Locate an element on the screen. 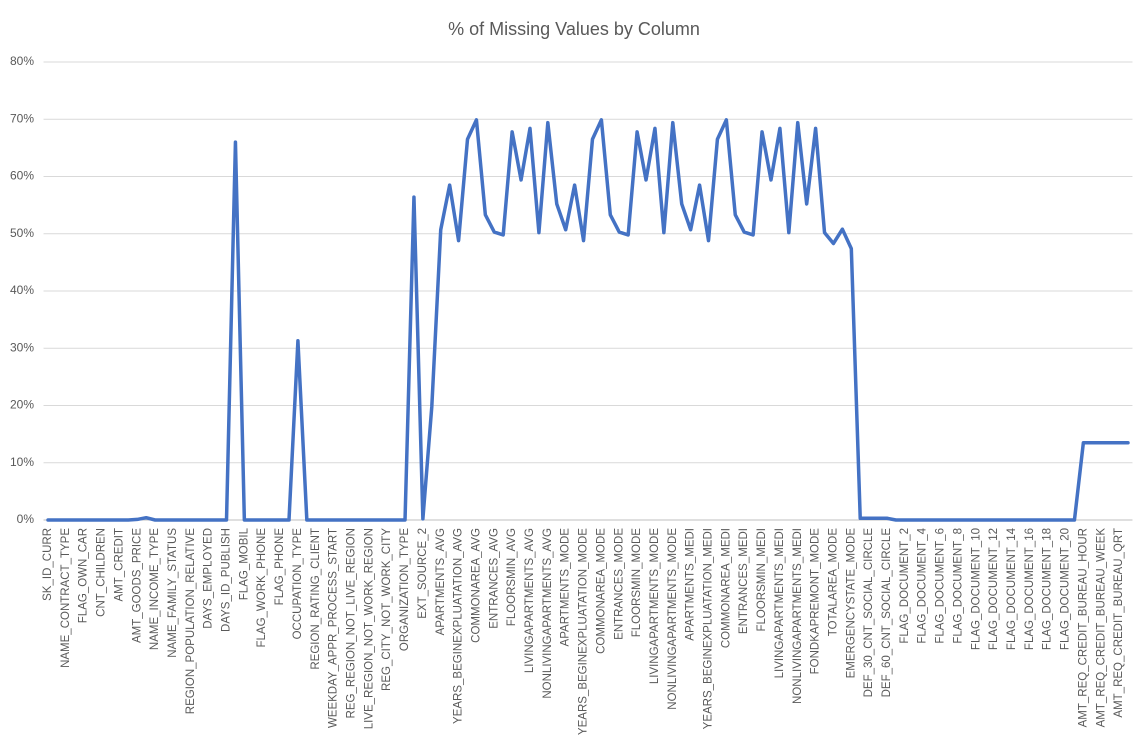 The image size is (1148, 753). y-tick-label: 30% is located at coordinates (22, 347).